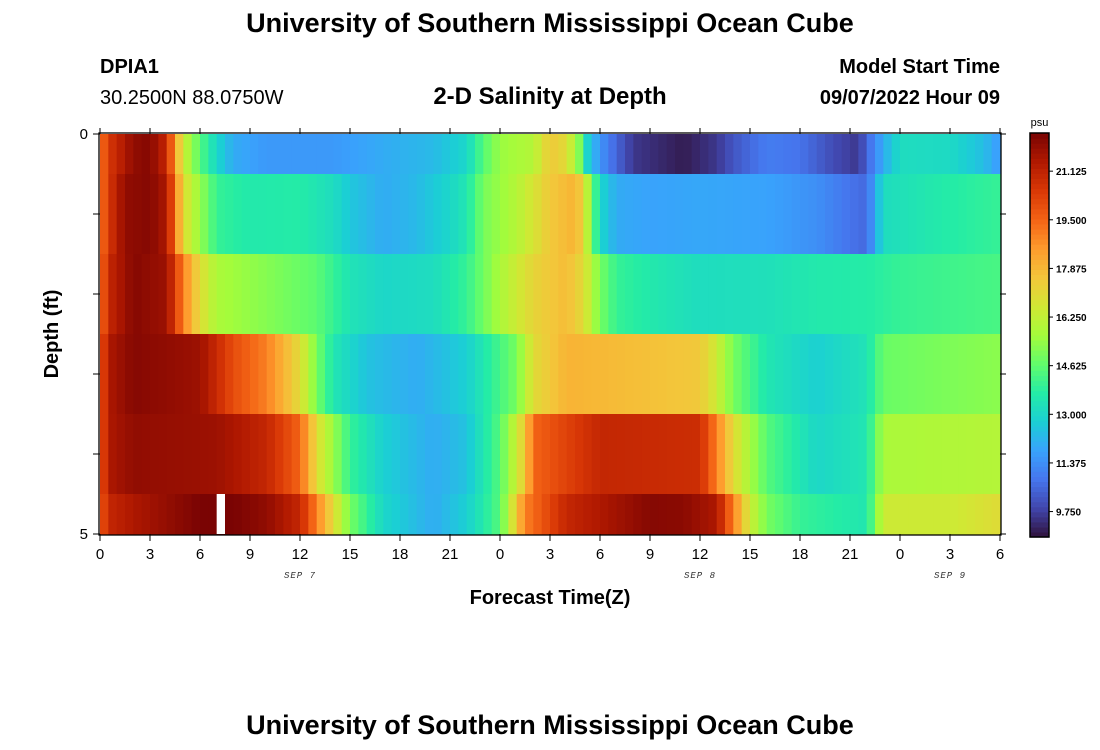  I want to click on y-tick-label: 0, so click(84, 134).